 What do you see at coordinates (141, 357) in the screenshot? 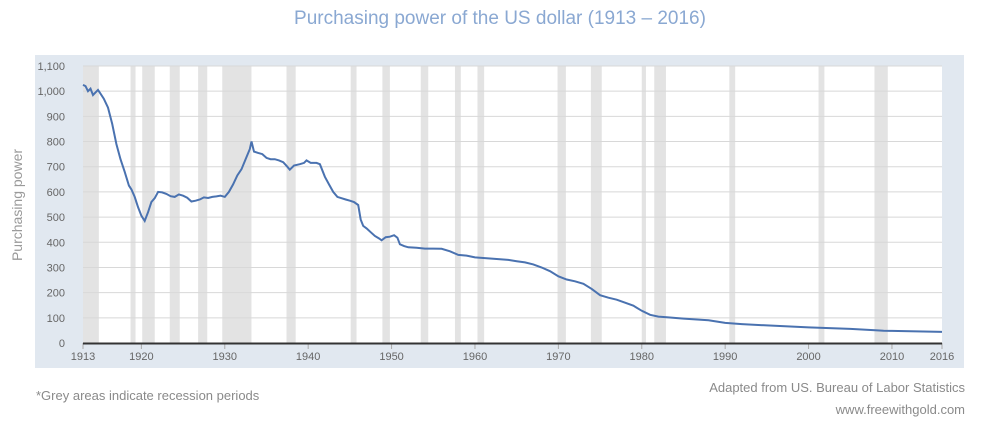
I see `x-tick-label: 1920` at bounding box center [141, 357].